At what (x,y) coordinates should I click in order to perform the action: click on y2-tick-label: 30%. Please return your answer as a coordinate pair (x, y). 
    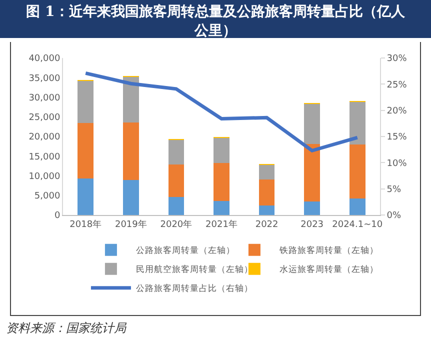
    Looking at the image, I should click on (397, 59).